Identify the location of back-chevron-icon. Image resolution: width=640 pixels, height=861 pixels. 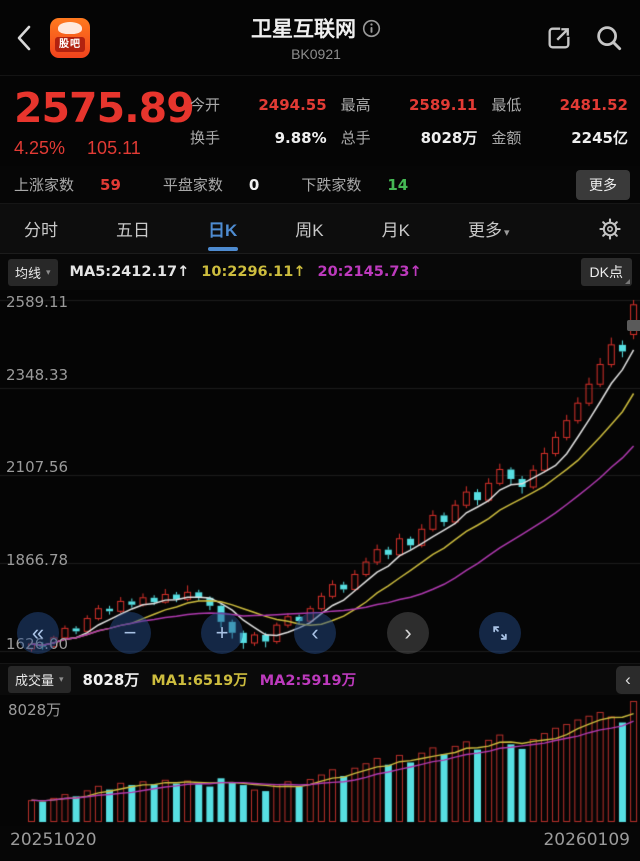
(25, 38).